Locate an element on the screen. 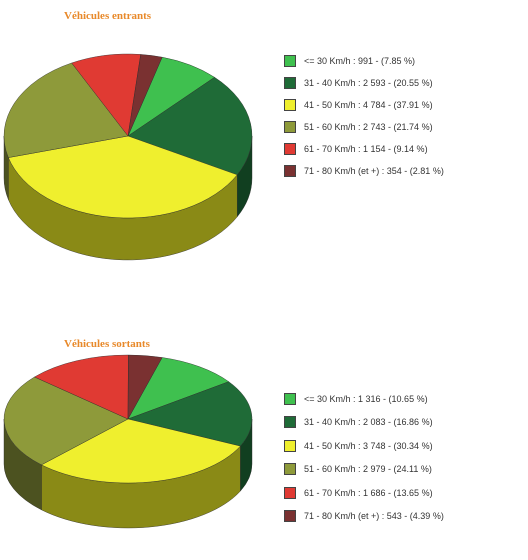  legend-label: 71 - 80 Km/h (et +) : 354 - (2.81 %) is located at coordinates (374, 171).